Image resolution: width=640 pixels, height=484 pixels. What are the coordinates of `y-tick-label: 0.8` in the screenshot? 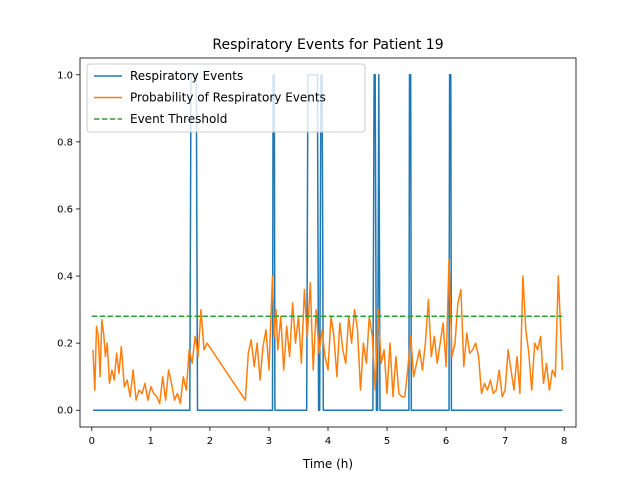 It's located at (65, 142).